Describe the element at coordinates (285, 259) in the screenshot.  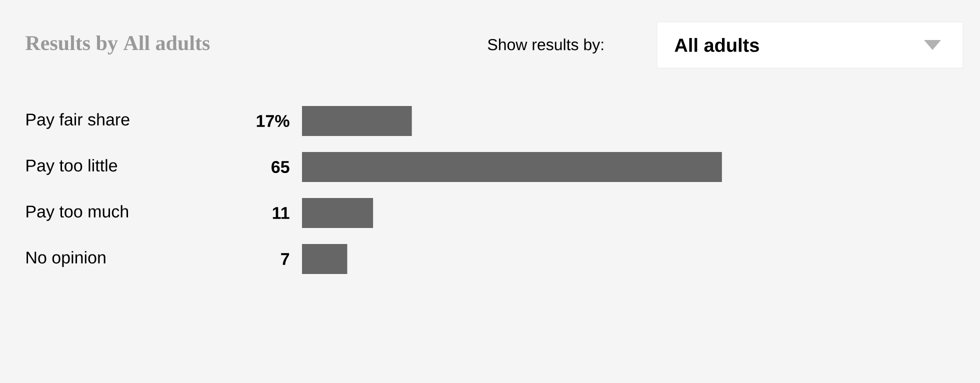
I see `data-label: 7` at that location.